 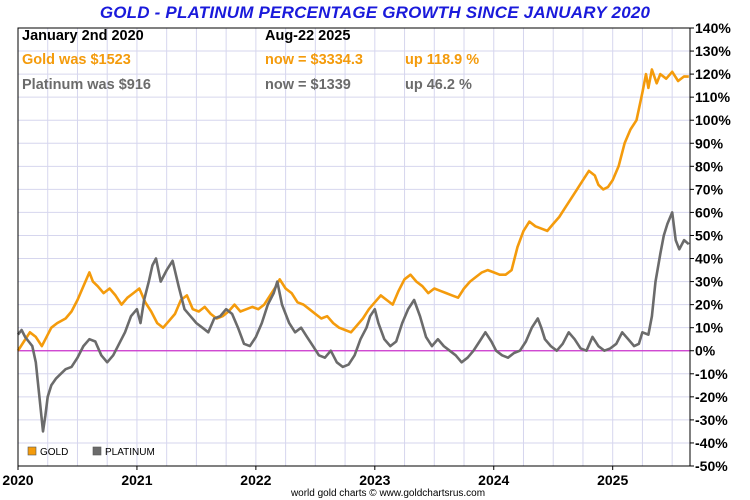 What do you see at coordinates (709, 143) in the screenshot?
I see `y-tick-label: 90%` at bounding box center [709, 143].